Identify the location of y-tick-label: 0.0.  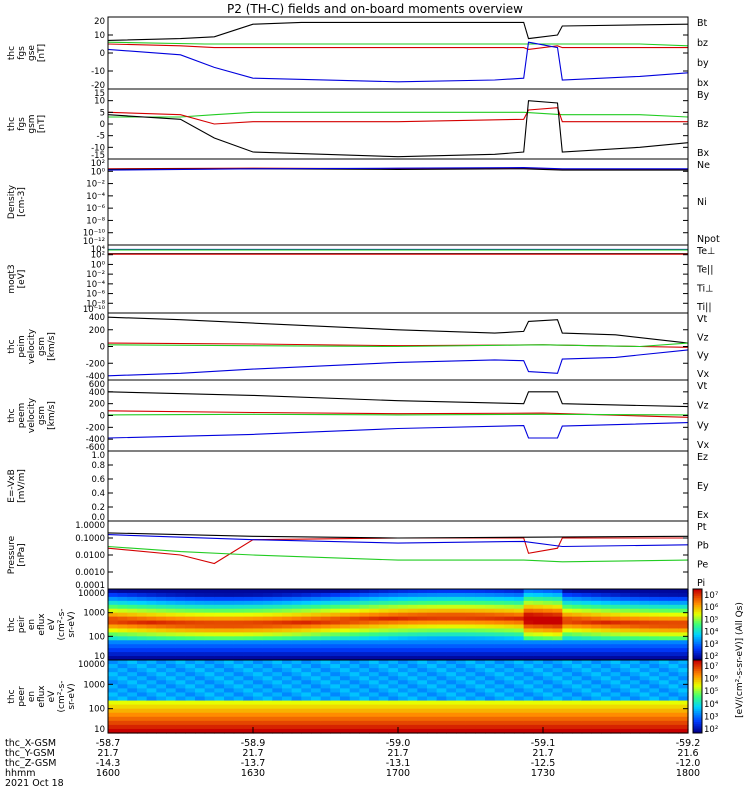
(98, 518).